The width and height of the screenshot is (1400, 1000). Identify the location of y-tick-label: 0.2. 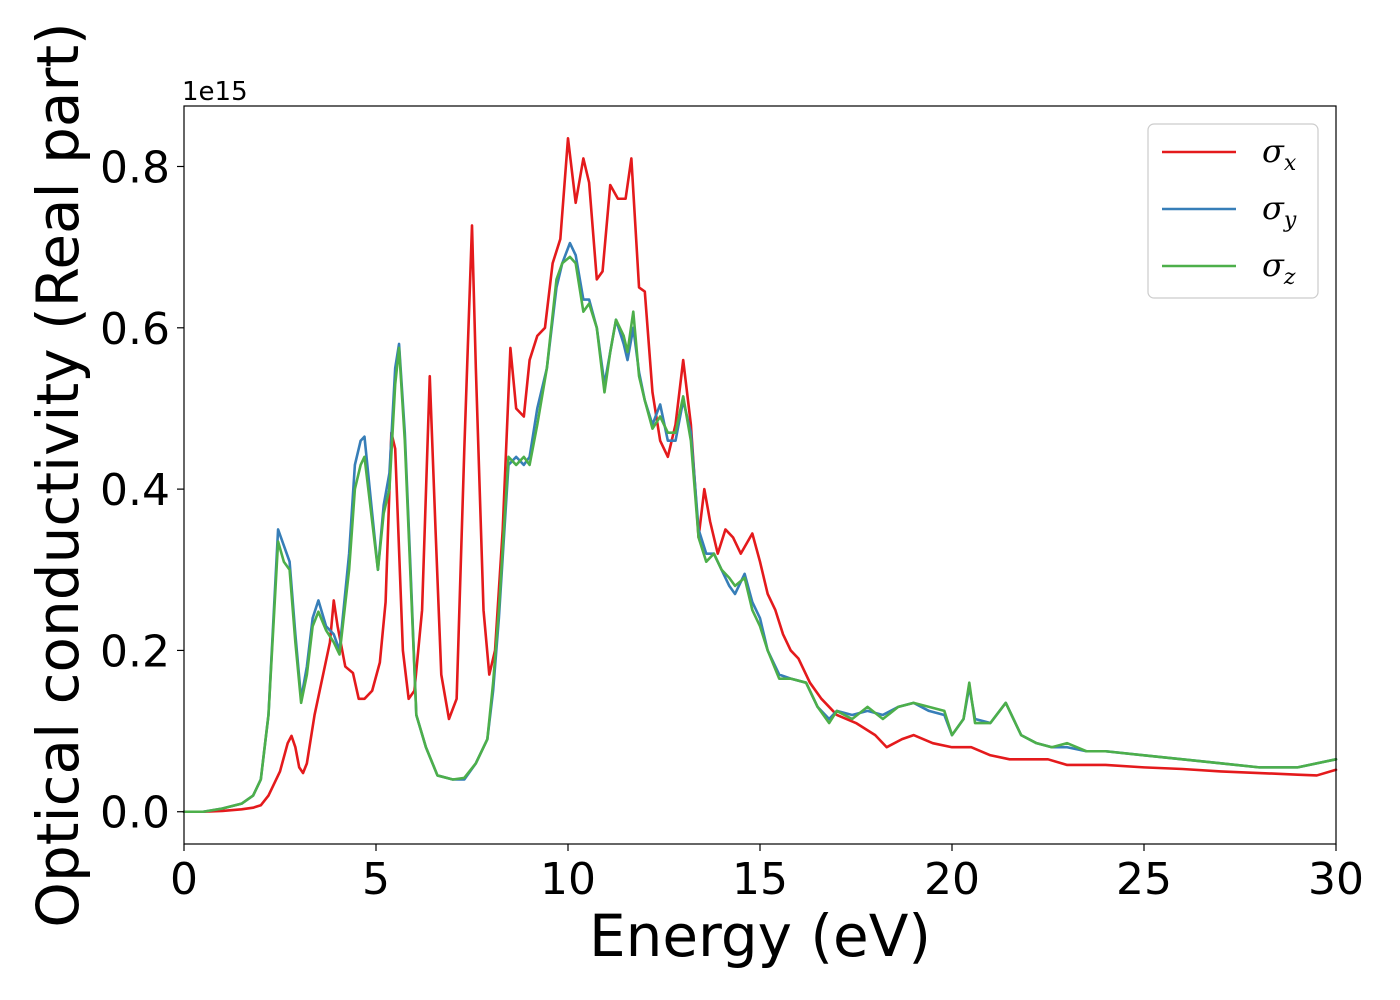
(135, 651).